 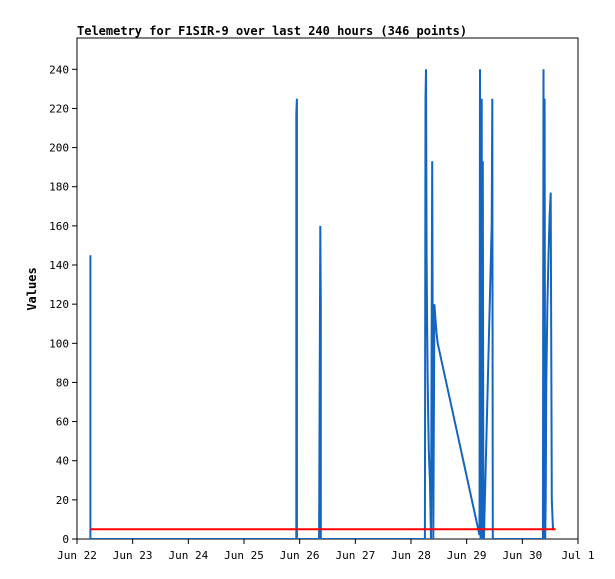 I want to click on x-tick-label: Jun 29, so click(x=467, y=555).